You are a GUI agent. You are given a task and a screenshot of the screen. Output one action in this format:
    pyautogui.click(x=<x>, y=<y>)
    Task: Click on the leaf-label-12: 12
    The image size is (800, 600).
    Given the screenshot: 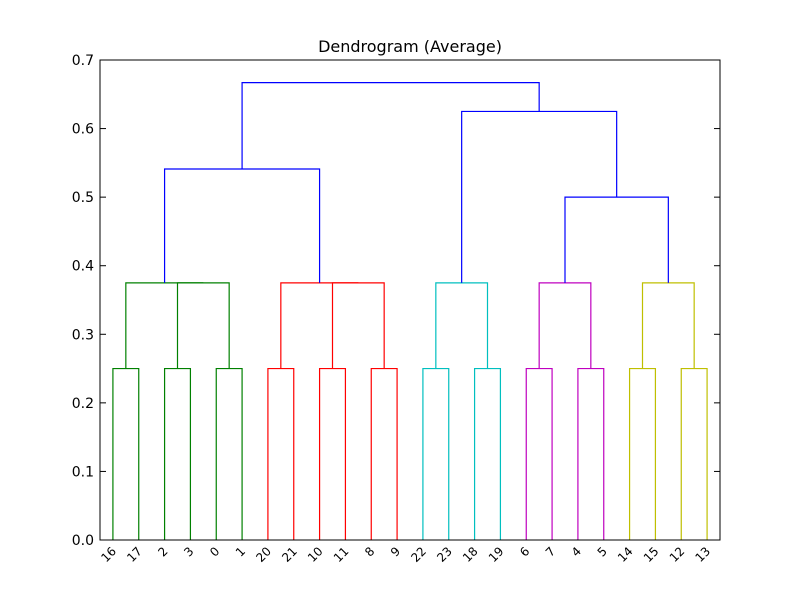 What is the action you would take?
    pyautogui.click(x=677, y=554)
    